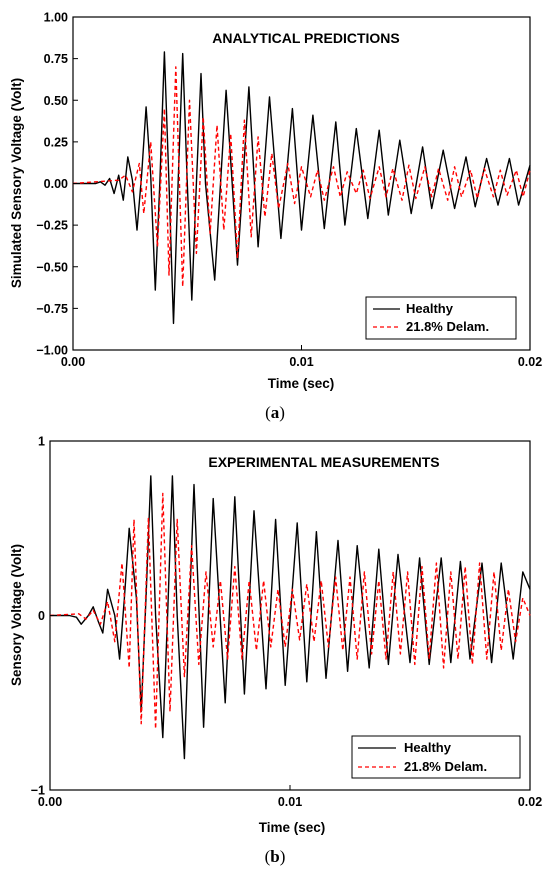  Describe the element at coordinates (275, 856) in the screenshot. I see `figure-caption-b: (b)` at that location.